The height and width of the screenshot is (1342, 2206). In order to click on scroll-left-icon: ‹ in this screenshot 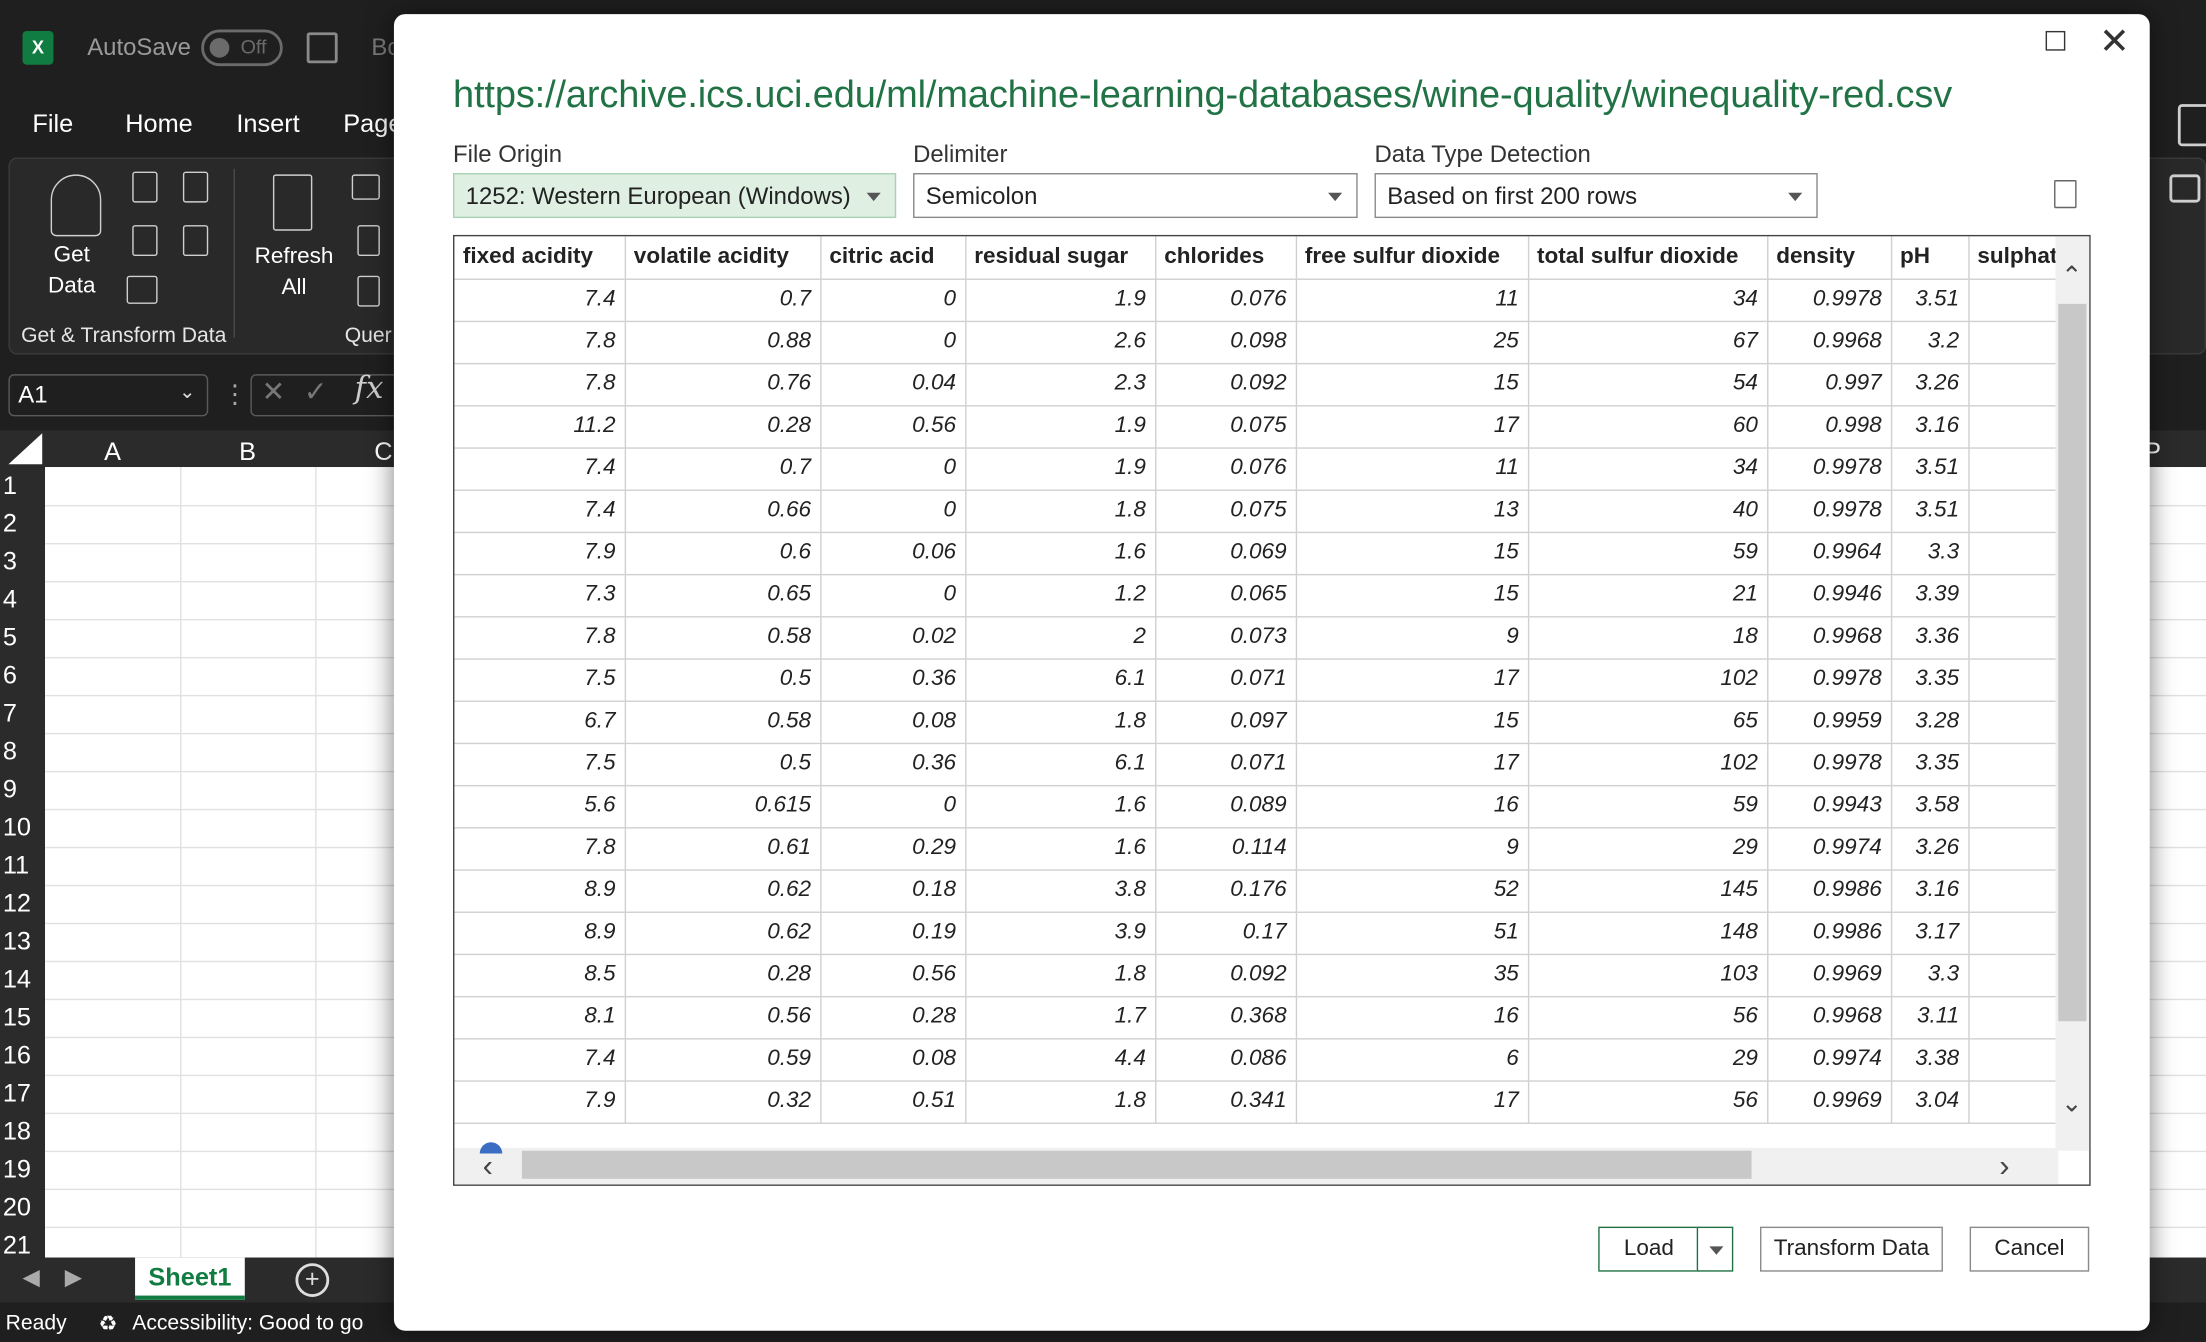, I will do `click(487, 1165)`.